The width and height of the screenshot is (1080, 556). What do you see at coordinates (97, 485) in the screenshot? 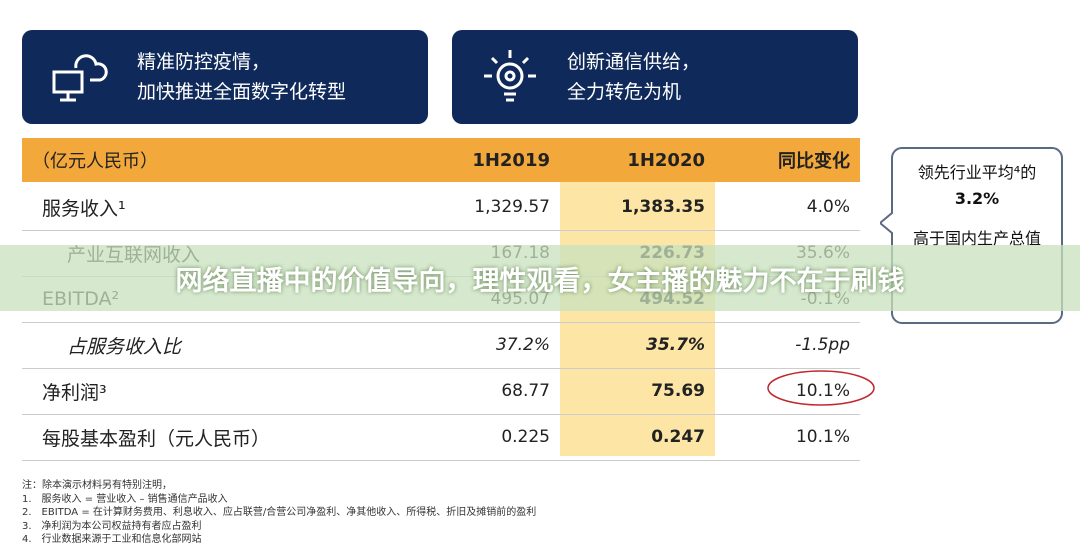
I see `footnote: 注：除本演示材料另有特别注明，` at bounding box center [97, 485].